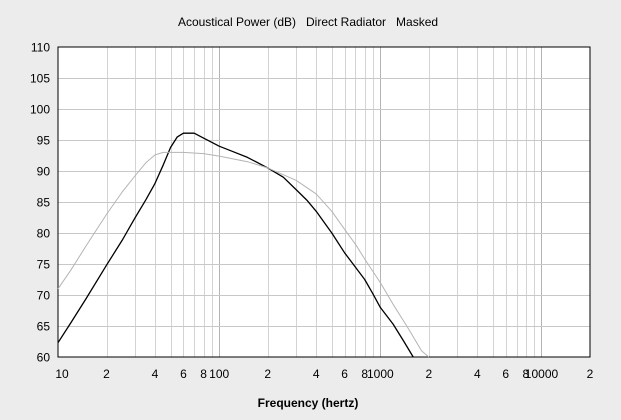 The image size is (621, 420). What do you see at coordinates (219, 374) in the screenshot?
I see `x-tick-label: 100` at bounding box center [219, 374].